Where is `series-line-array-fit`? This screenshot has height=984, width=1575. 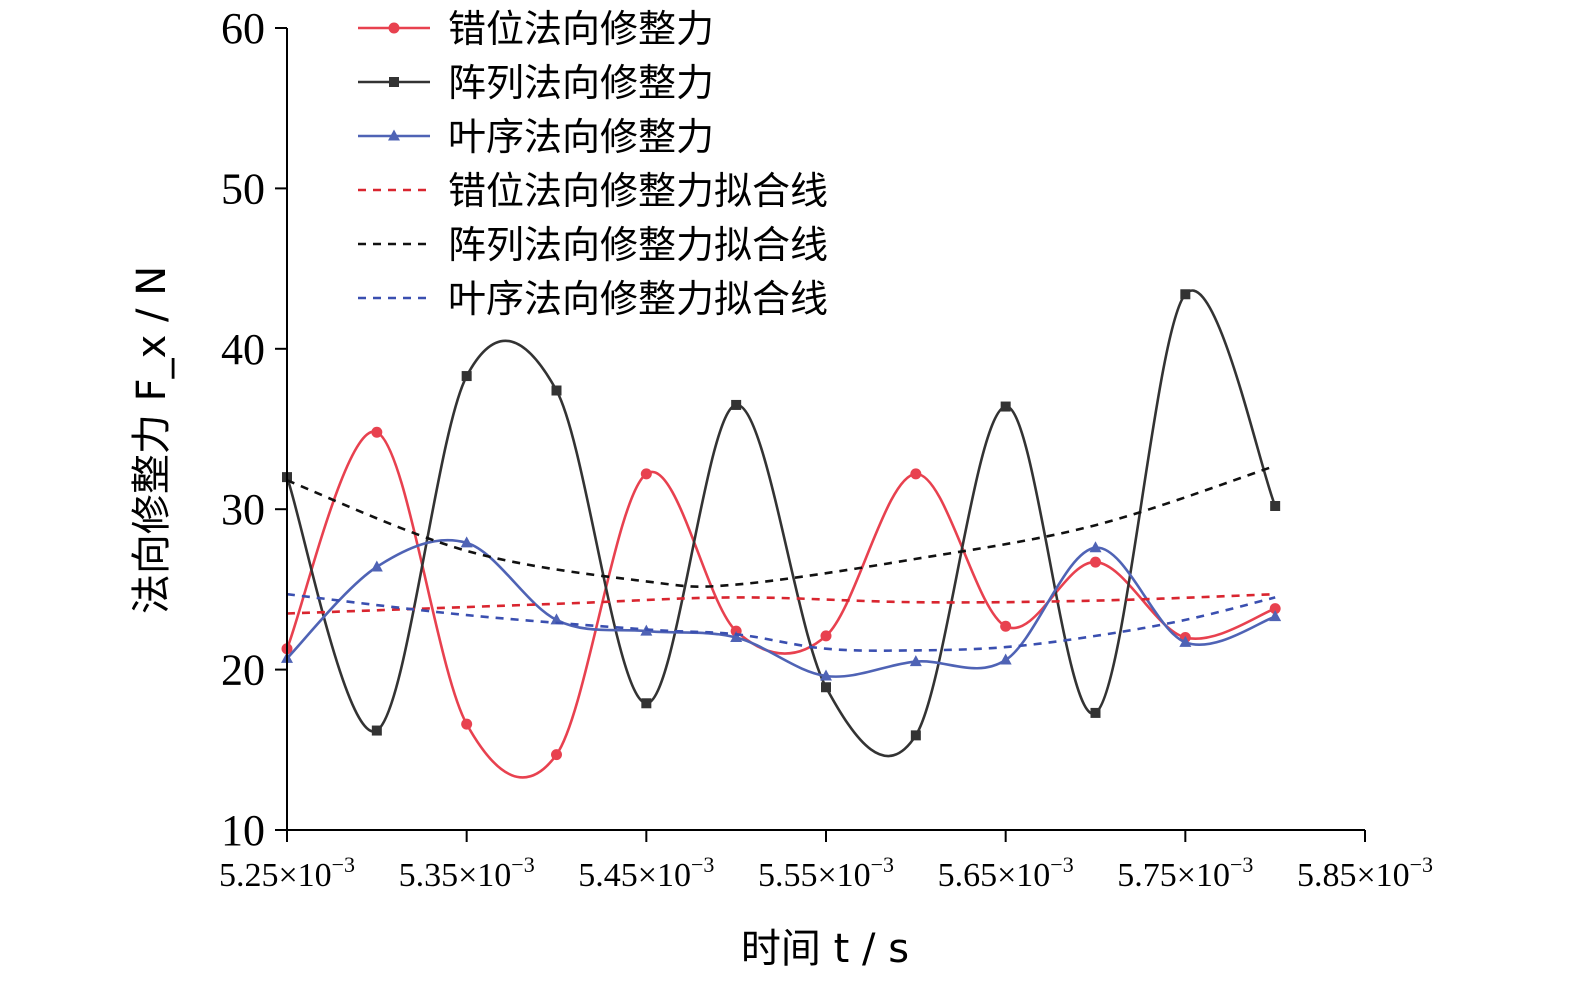
series-line-array-fit is located at coordinates (781, 526).